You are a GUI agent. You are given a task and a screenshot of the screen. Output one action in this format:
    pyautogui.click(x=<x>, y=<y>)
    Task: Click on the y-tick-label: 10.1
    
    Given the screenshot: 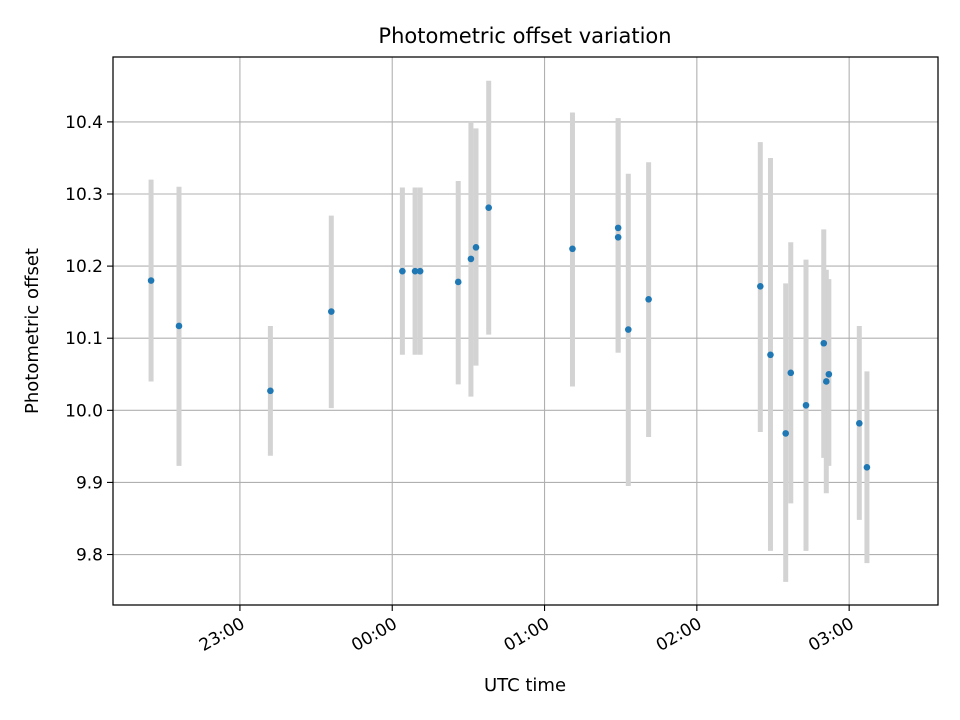 What is the action you would take?
    pyautogui.click(x=84, y=339)
    